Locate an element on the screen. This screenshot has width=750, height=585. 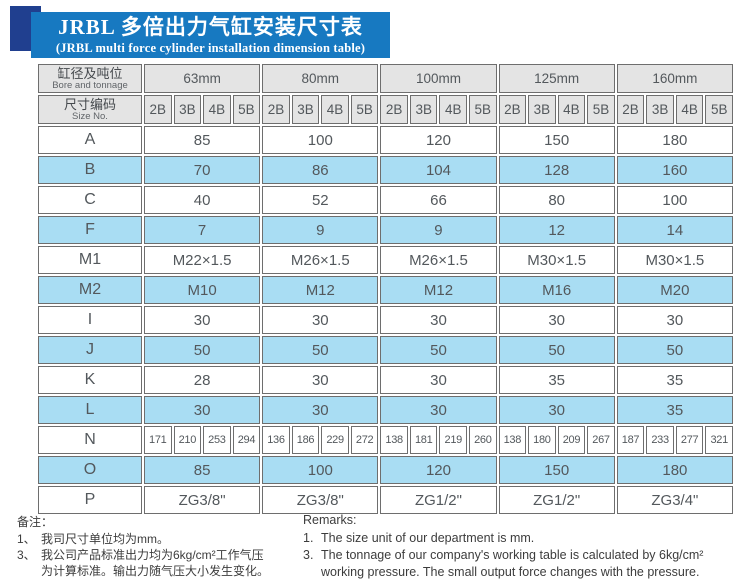
row-label: L is located at coordinates (90, 410).